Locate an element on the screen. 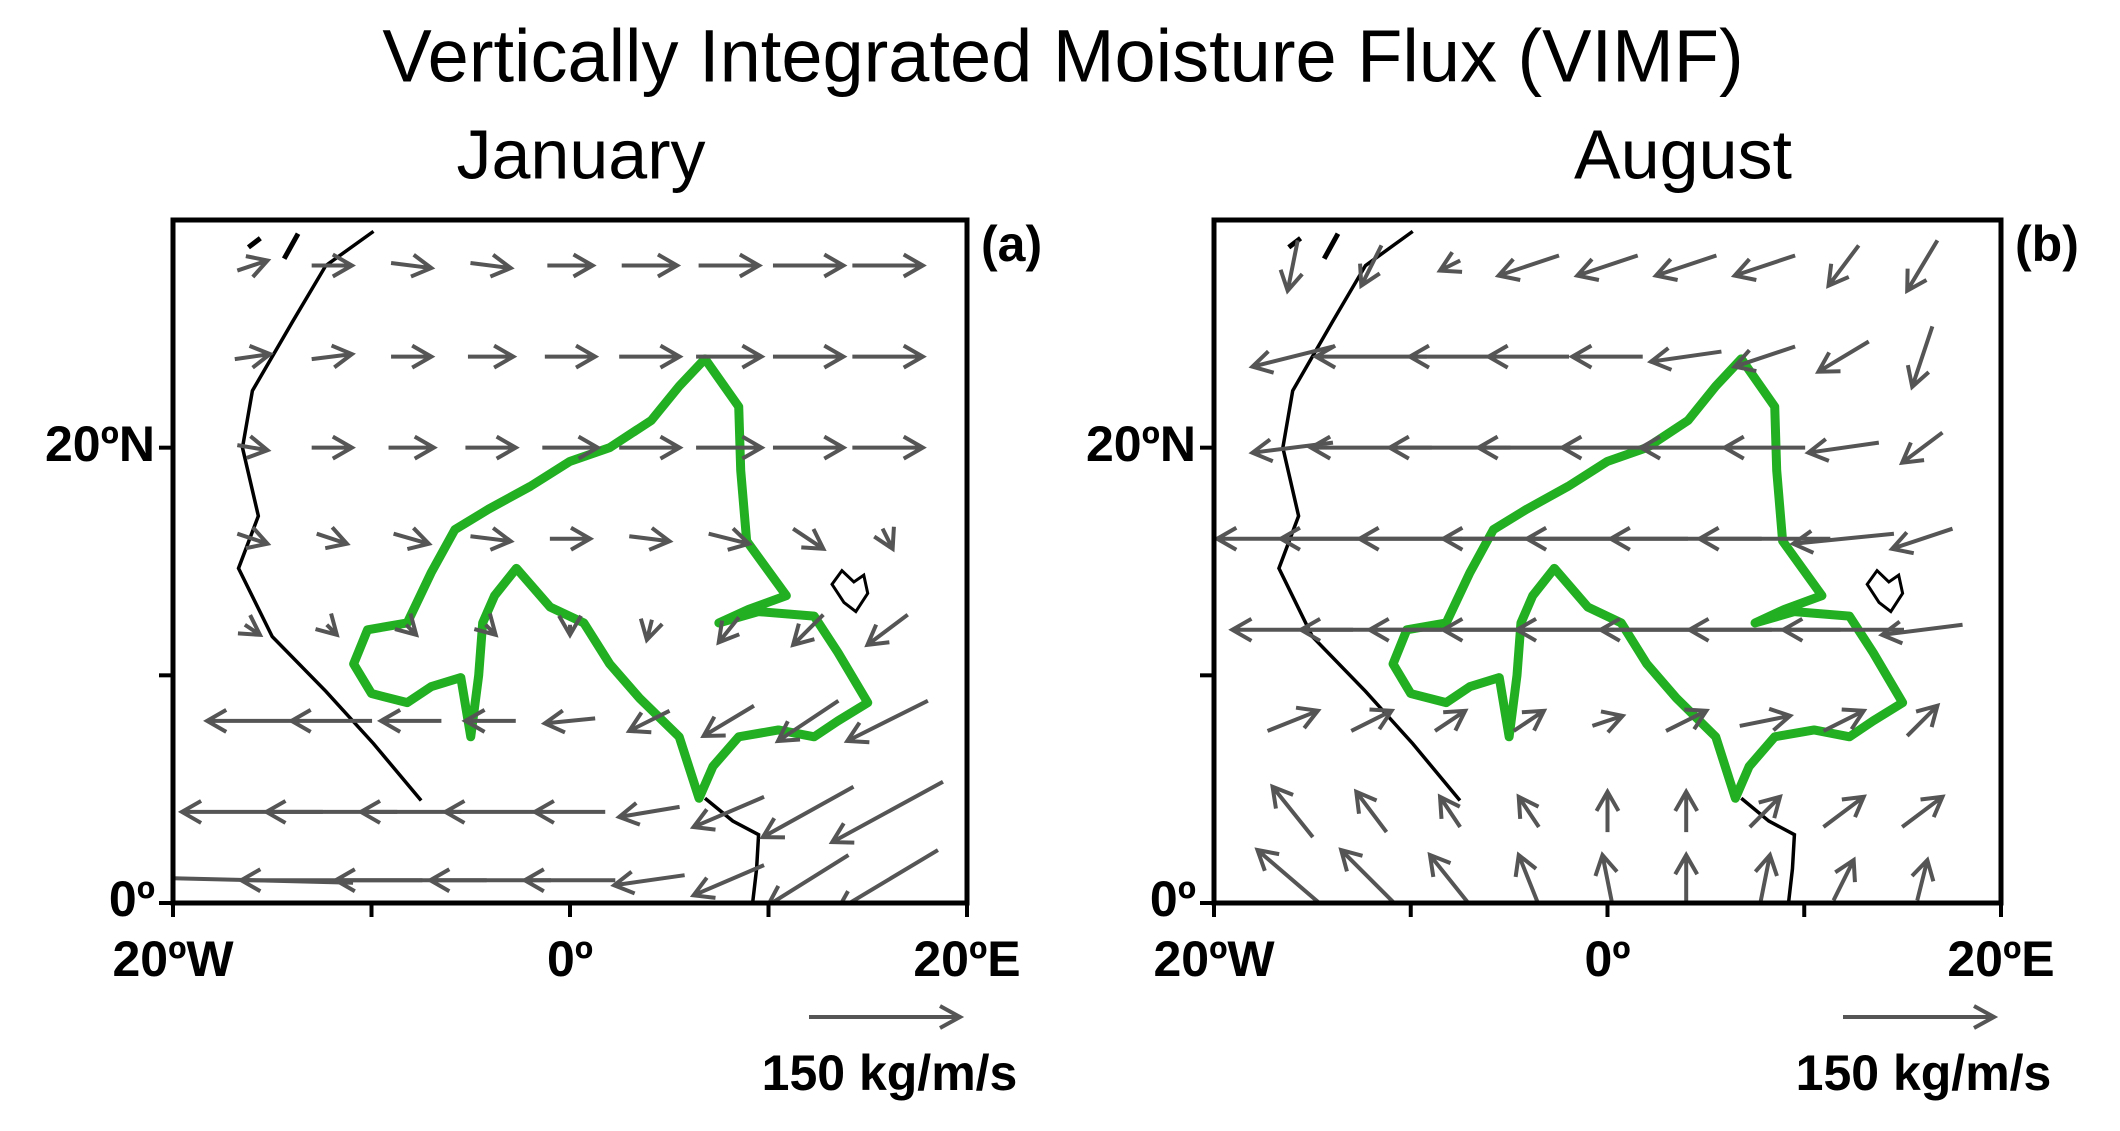 This screenshot has height=1131, width=2120. panel-title: January is located at coordinates (580, 154).